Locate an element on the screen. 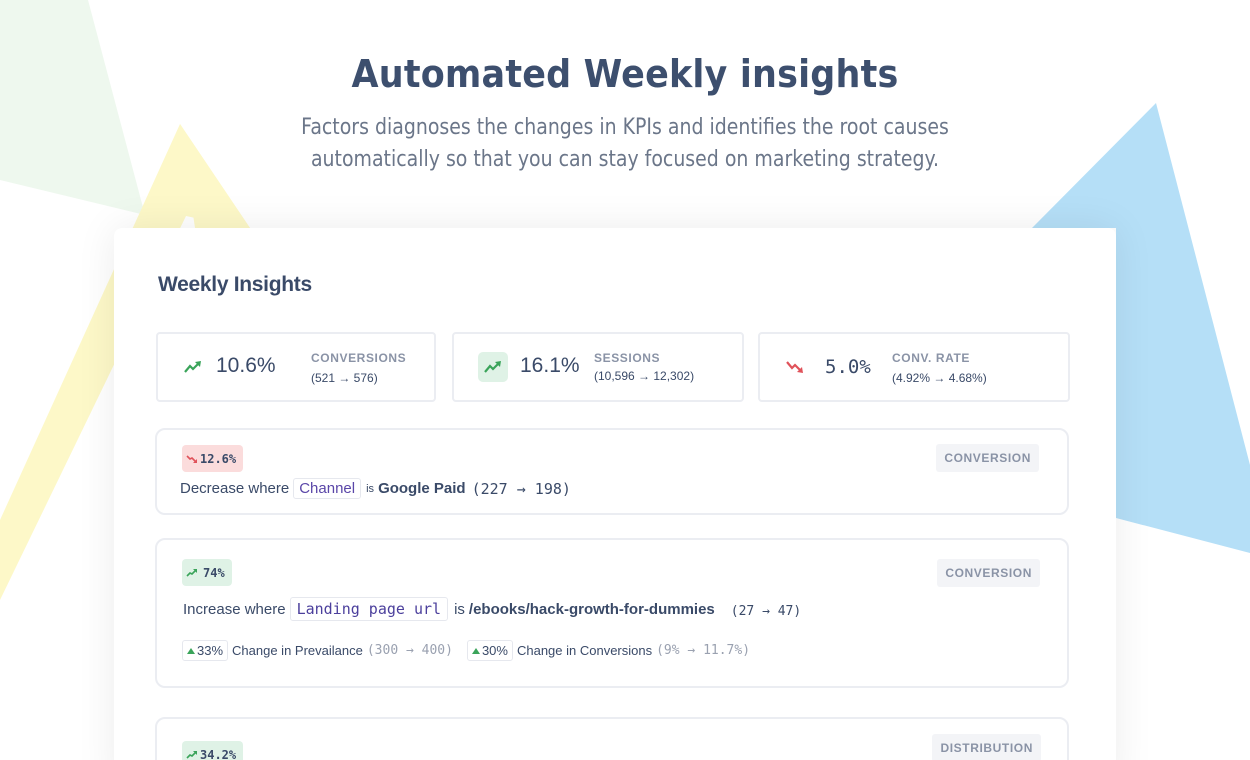 This screenshot has width=1250, height=760. change-label: Change in Prevailance is located at coordinates (297, 650).